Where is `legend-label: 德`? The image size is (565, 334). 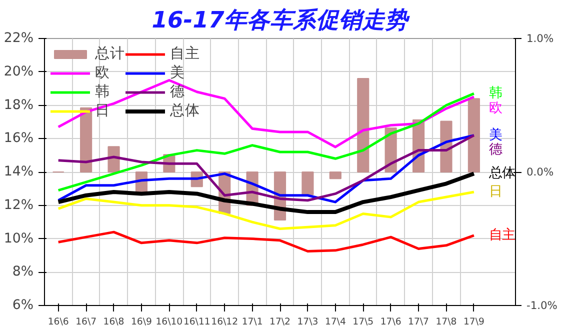
legend-label: 德 is located at coordinates (178, 91).